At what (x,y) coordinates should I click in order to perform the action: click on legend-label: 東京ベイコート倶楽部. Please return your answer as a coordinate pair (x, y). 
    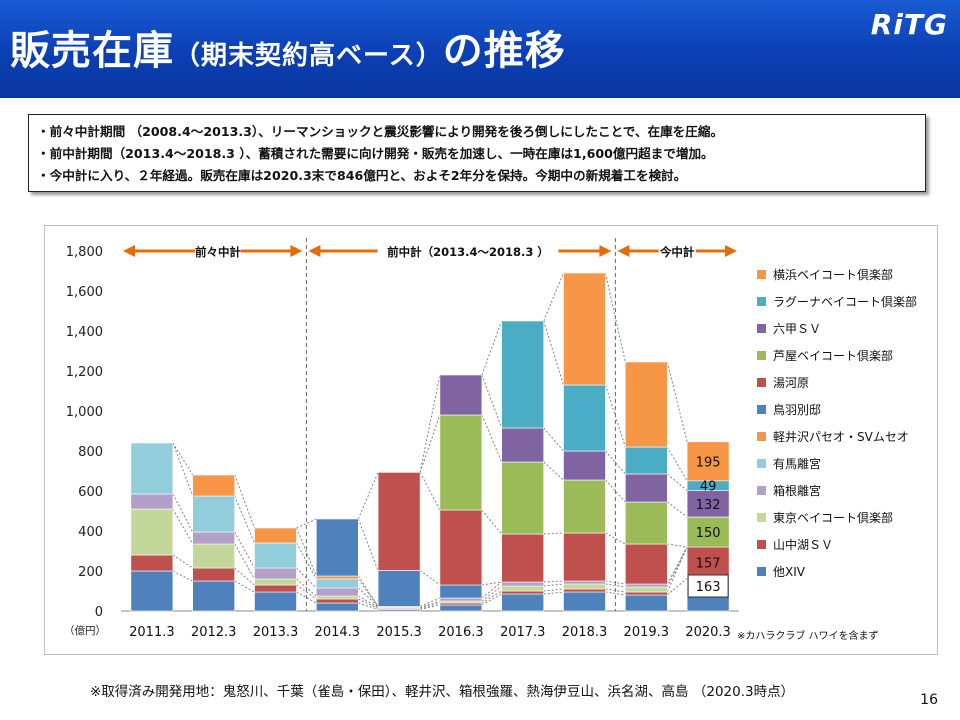
    Looking at the image, I should click on (833, 517).